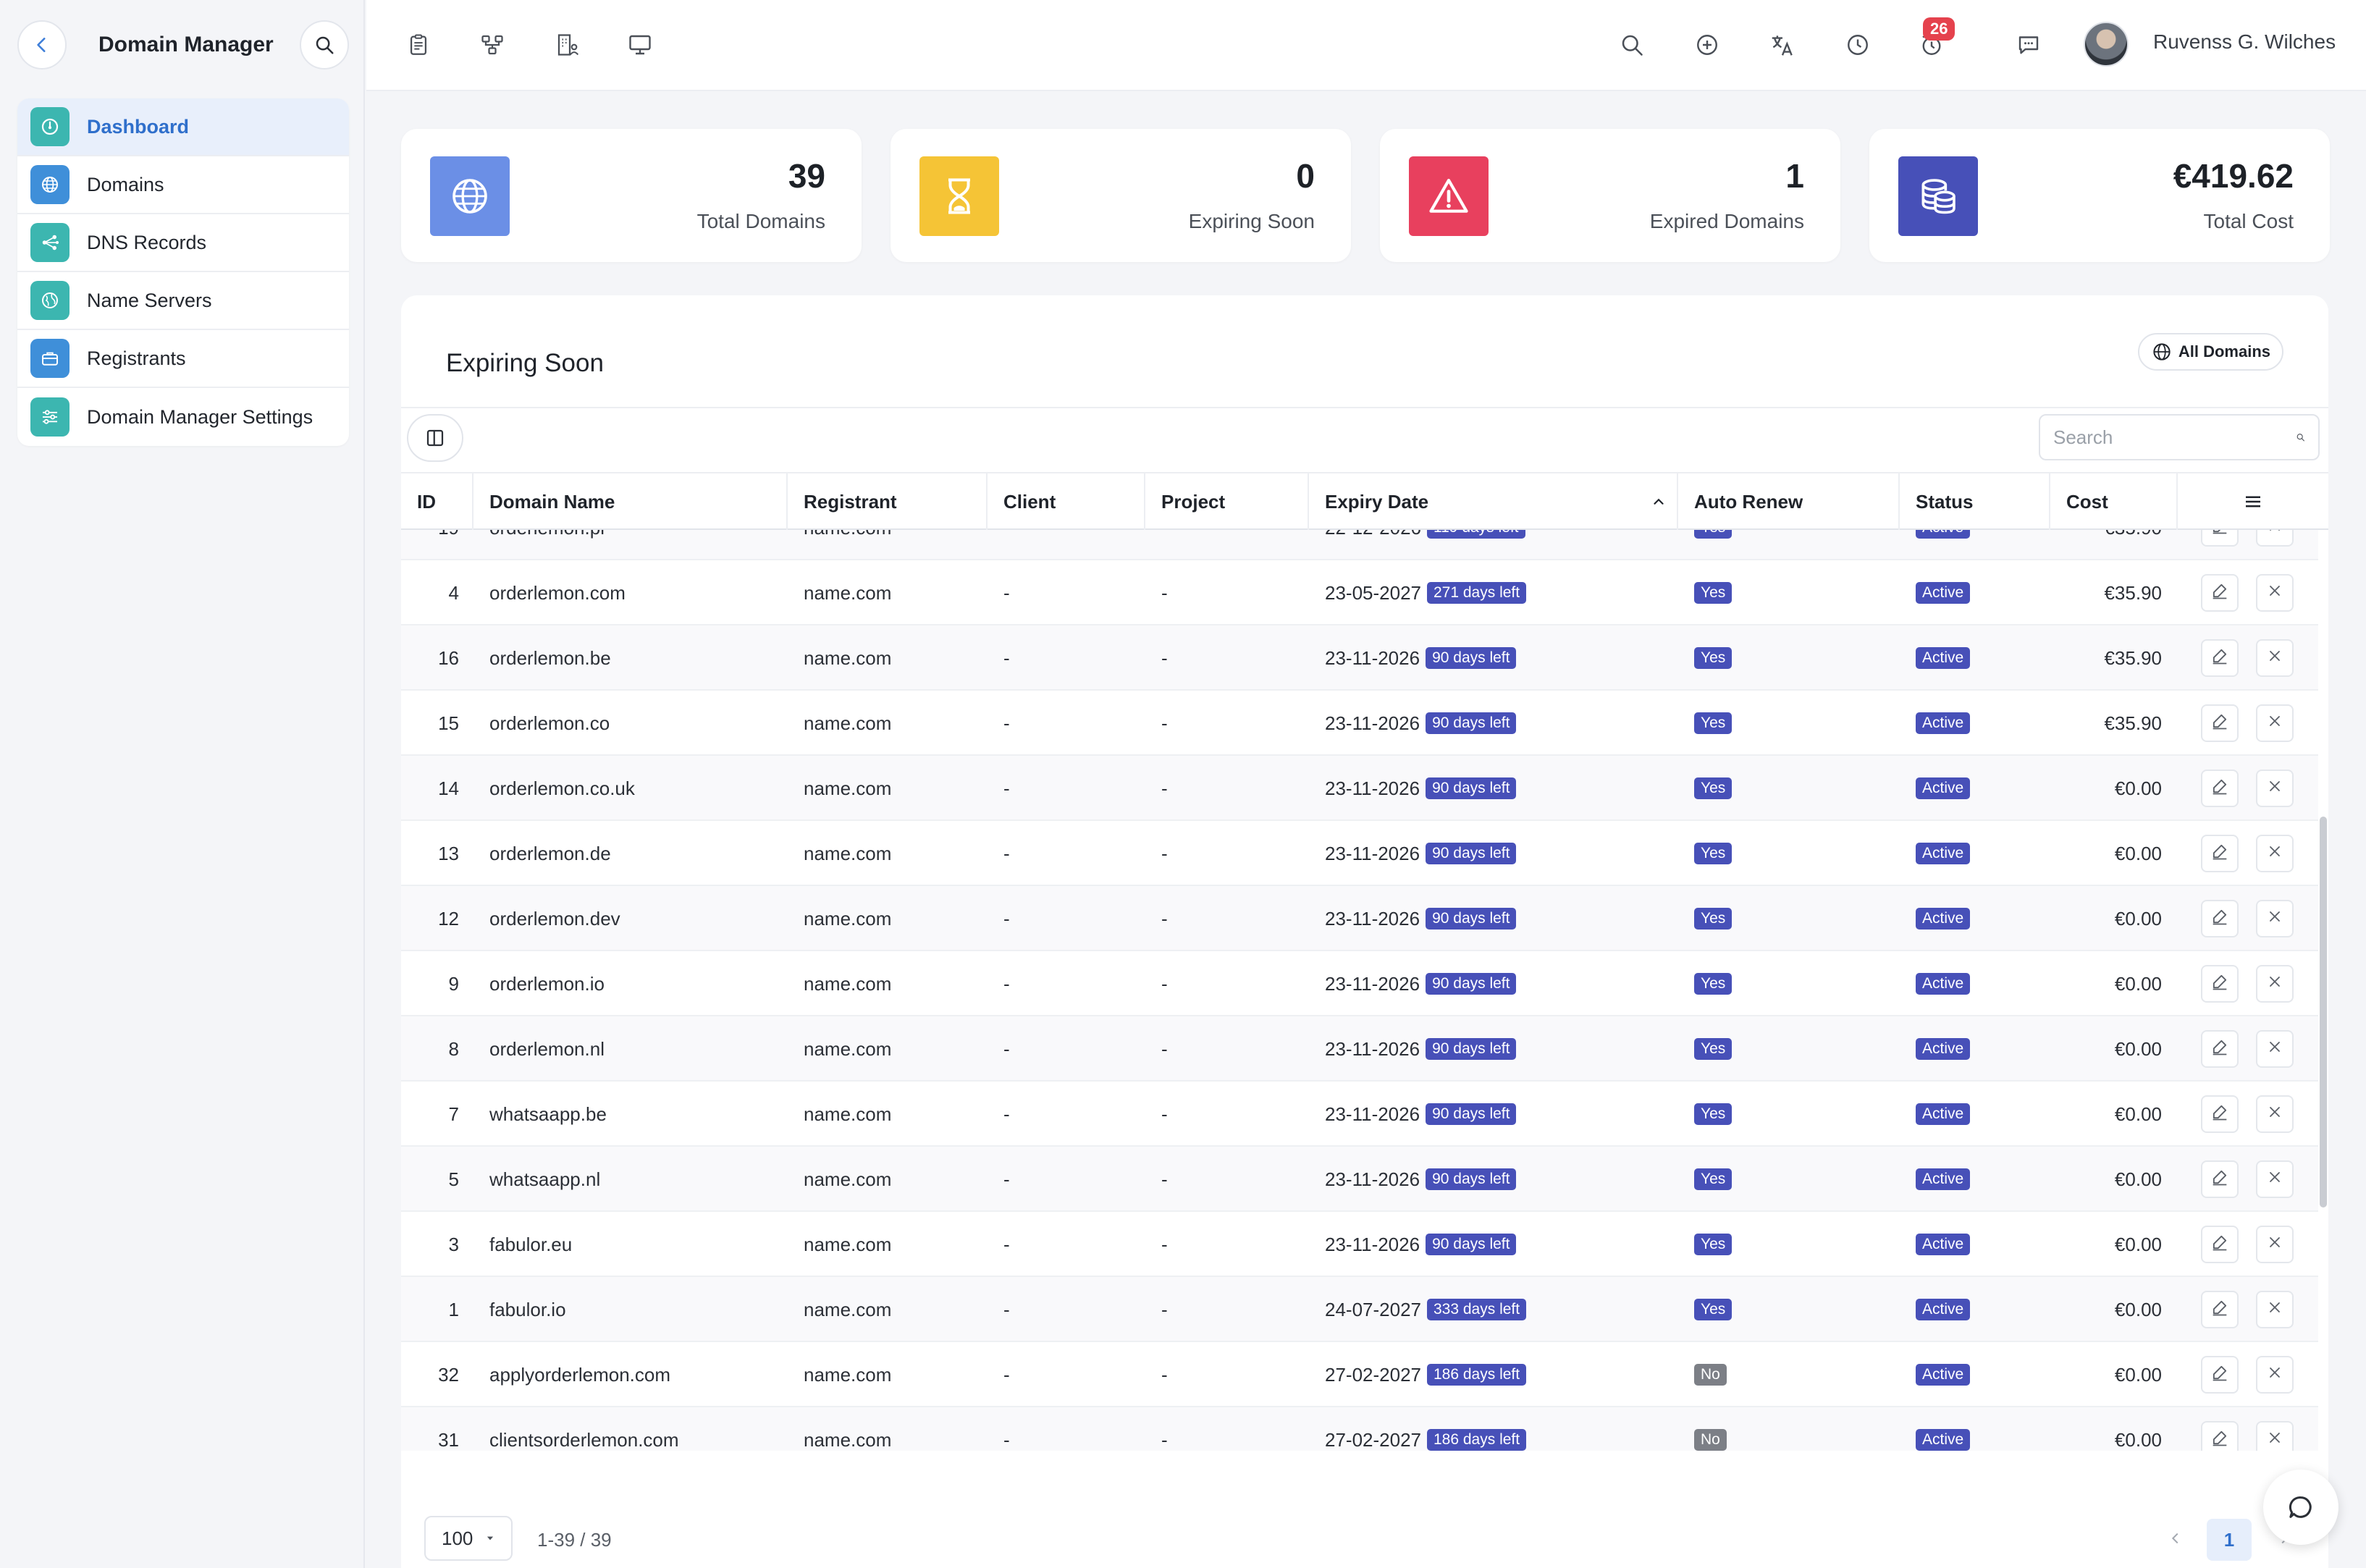 This screenshot has height=1568, width=2366. What do you see at coordinates (557, 592) in the screenshot?
I see `cell-domain-name: orderlemon.com` at bounding box center [557, 592].